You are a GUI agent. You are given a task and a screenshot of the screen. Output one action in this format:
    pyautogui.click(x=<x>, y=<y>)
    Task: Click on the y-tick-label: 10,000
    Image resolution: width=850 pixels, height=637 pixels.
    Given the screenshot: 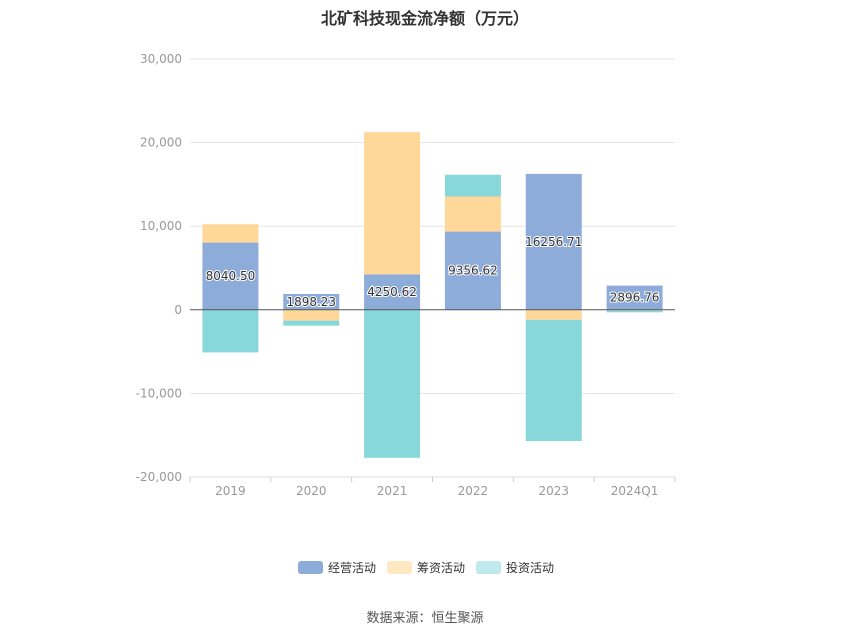 What is the action you would take?
    pyautogui.click(x=161, y=226)
    